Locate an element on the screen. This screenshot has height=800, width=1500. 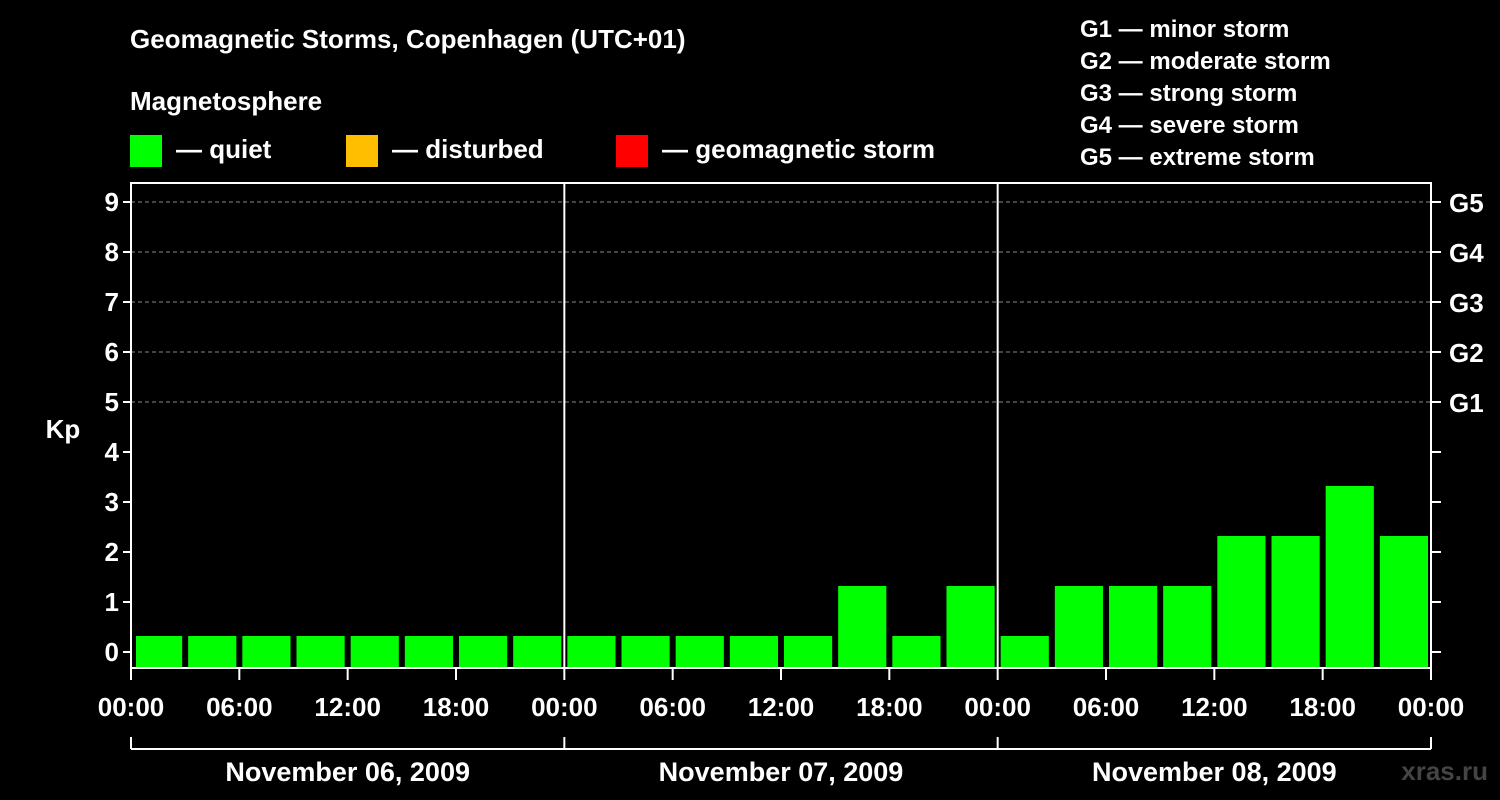
day-label-2: November 08, 2009 is located at coordinates (1214, 772).